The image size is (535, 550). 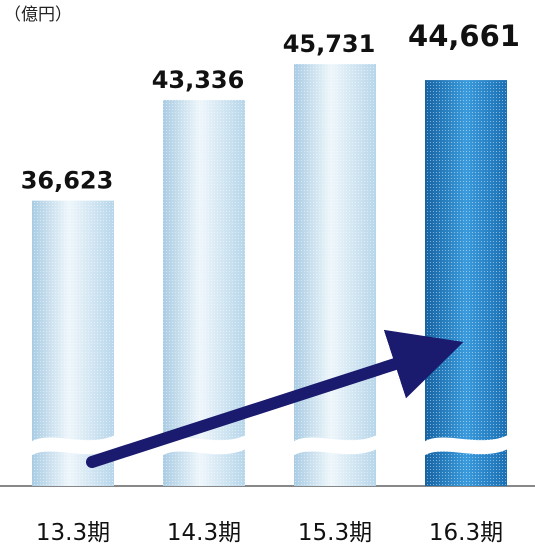 What do you see at coordinates (73, 533) in the screenshot?
I see `x-tick-label-1: 13.3期` at bounding box center [73, 533].